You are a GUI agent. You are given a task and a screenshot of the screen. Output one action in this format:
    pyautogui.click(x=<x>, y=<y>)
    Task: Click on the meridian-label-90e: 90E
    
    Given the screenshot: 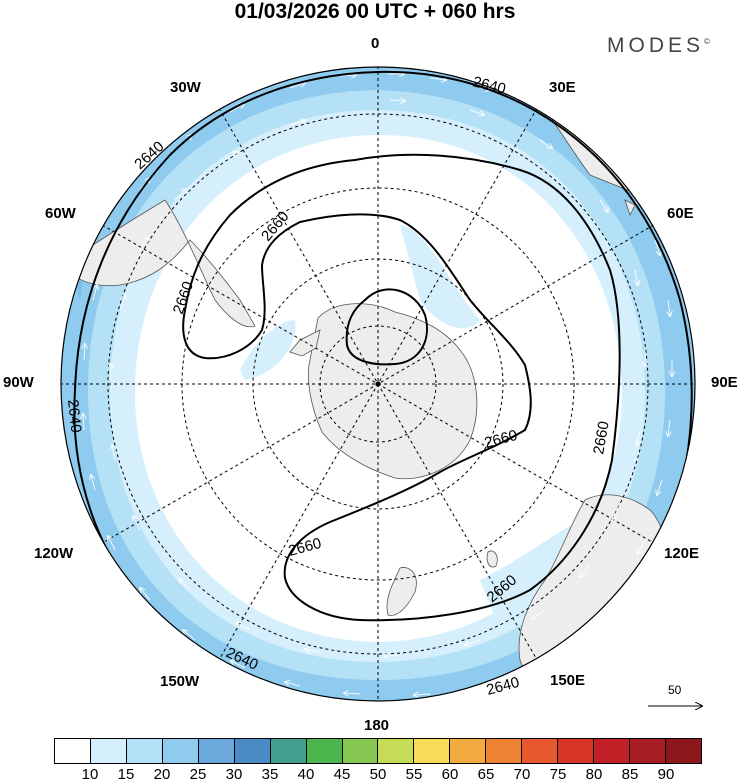 What is the action you would take?
    pyautogui.click(x=724, y=382)
    